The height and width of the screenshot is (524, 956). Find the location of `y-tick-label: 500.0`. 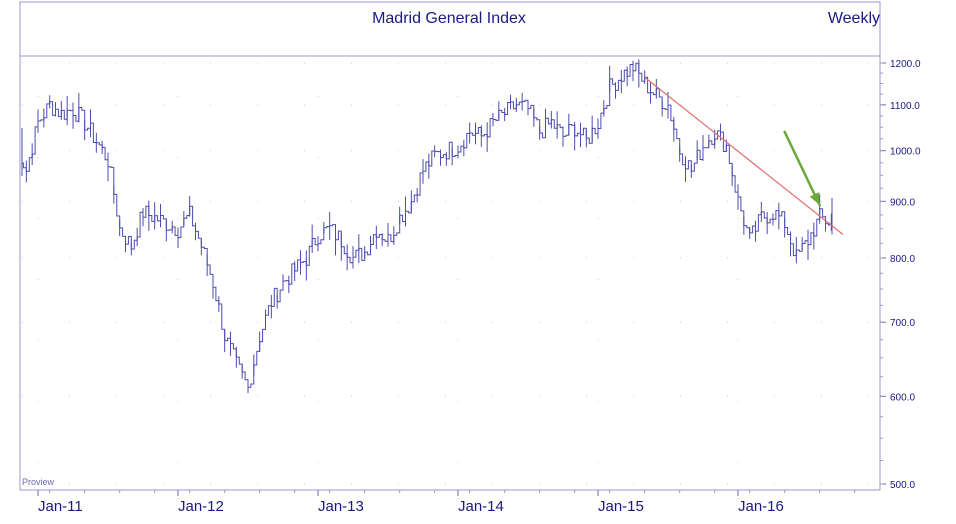

y-tick-label: 500.0 is located at coordinates (902, 485).